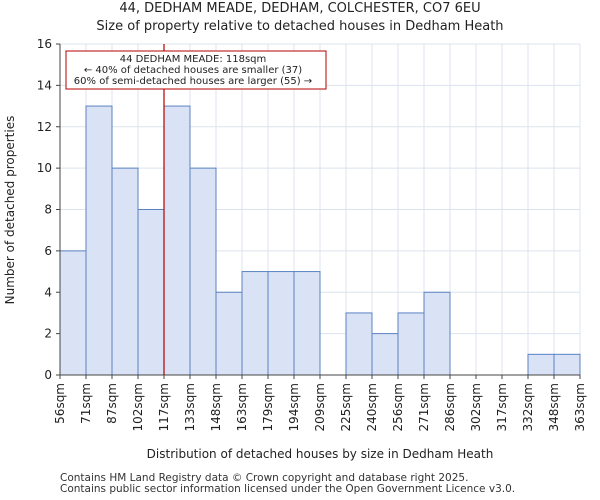 This screenshot has width=600, height=500. I want to click on y-tick-label: 10, so click(44, 168).